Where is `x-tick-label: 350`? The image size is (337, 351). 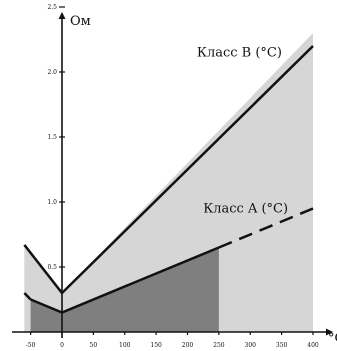
x-tick-label: 350 is located at coordinates (282, 345).